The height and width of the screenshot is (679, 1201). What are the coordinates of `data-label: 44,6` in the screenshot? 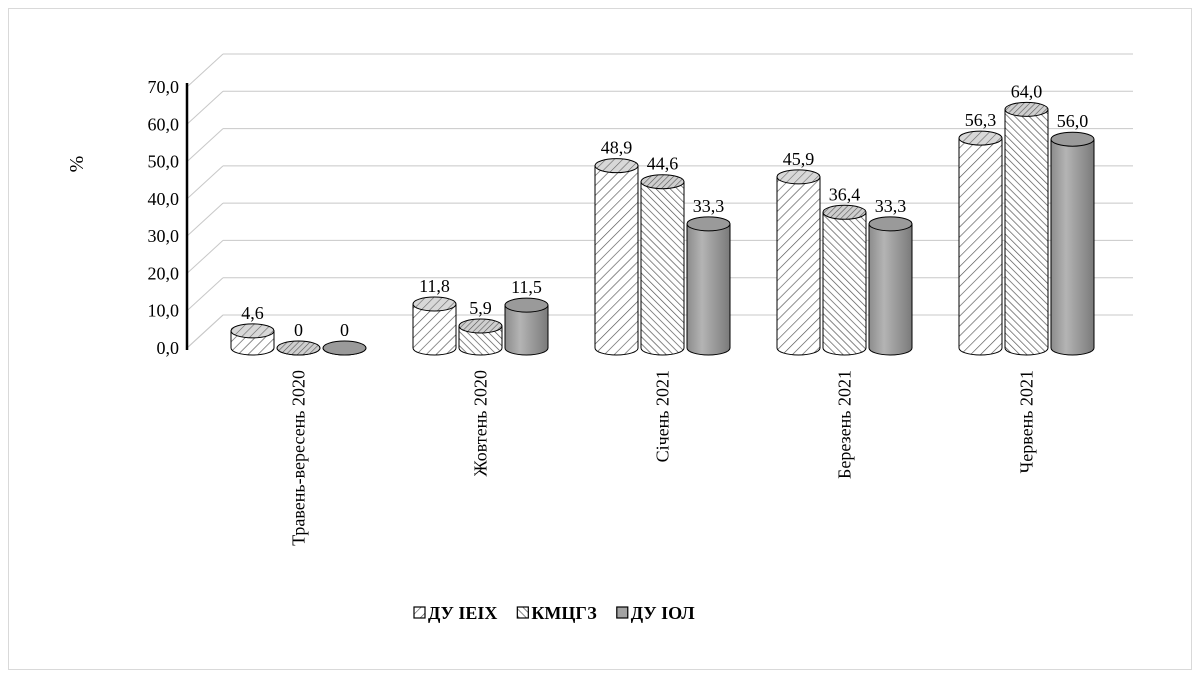 It's located at (663, 164).